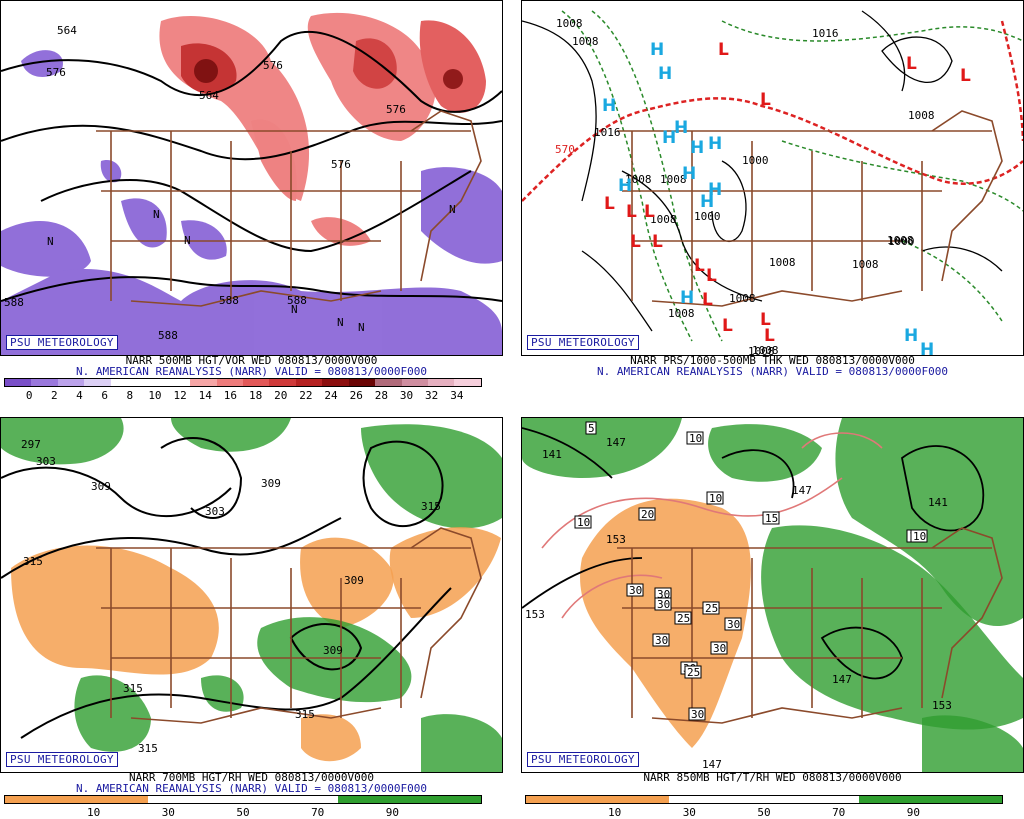  What do you see at coordinates (297, 300) in the screenshot?
I see `contour-label: 588` at bounding box center [297, 300].